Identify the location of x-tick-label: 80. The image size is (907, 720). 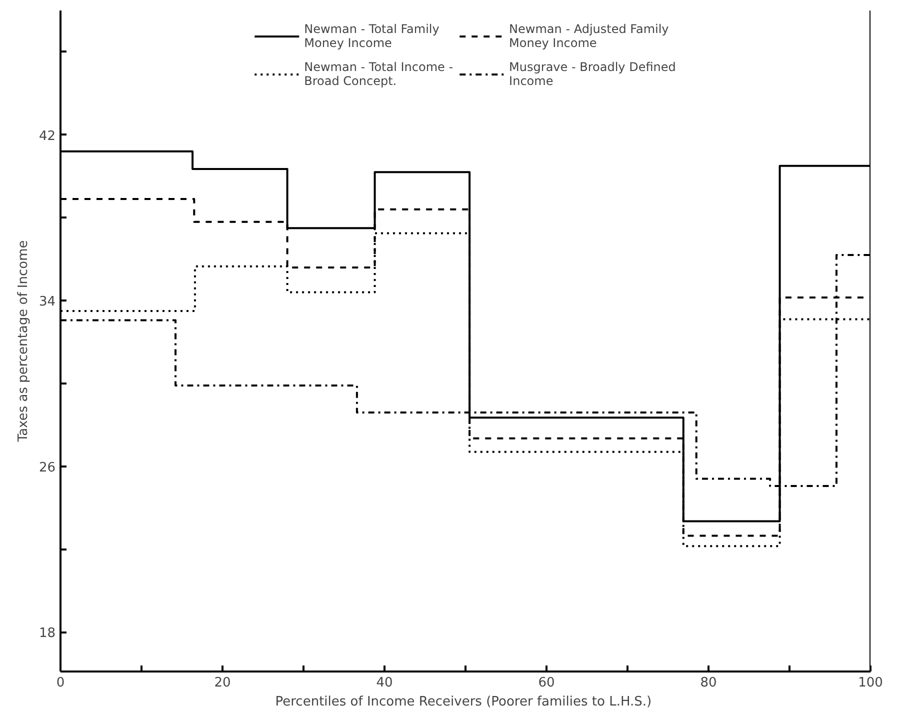
(708, 683).